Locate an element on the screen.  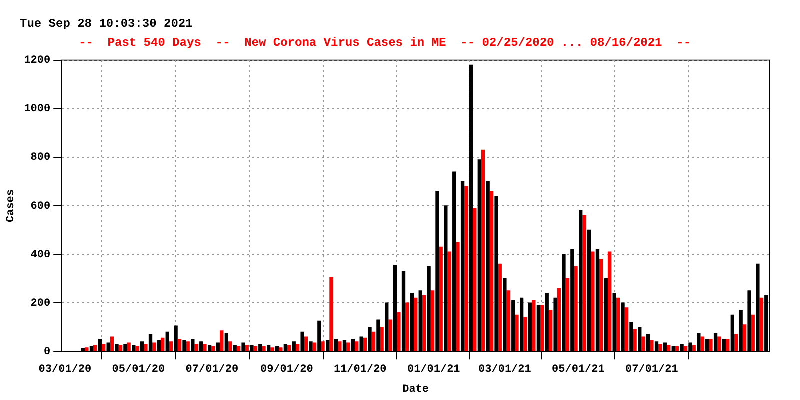
x-tick-label: 09/01/20 is located at coordinates (287, 370).